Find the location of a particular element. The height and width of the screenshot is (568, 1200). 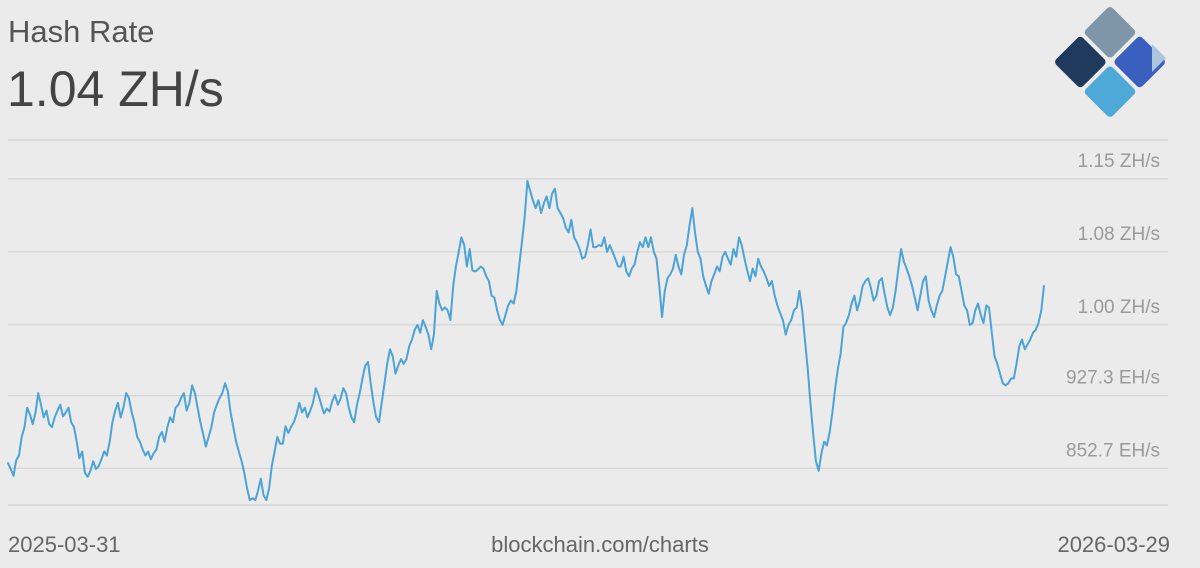

start-date-label: 2025-03-31 is located at coordinates (64, 544).